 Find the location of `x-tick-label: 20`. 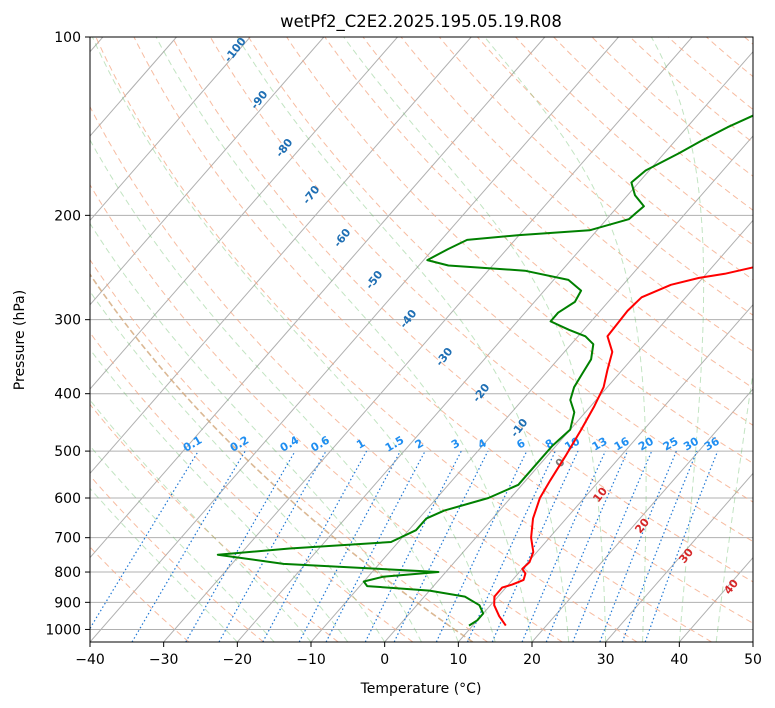

x-tick-label: 20 is located at coordinates (532, 660).